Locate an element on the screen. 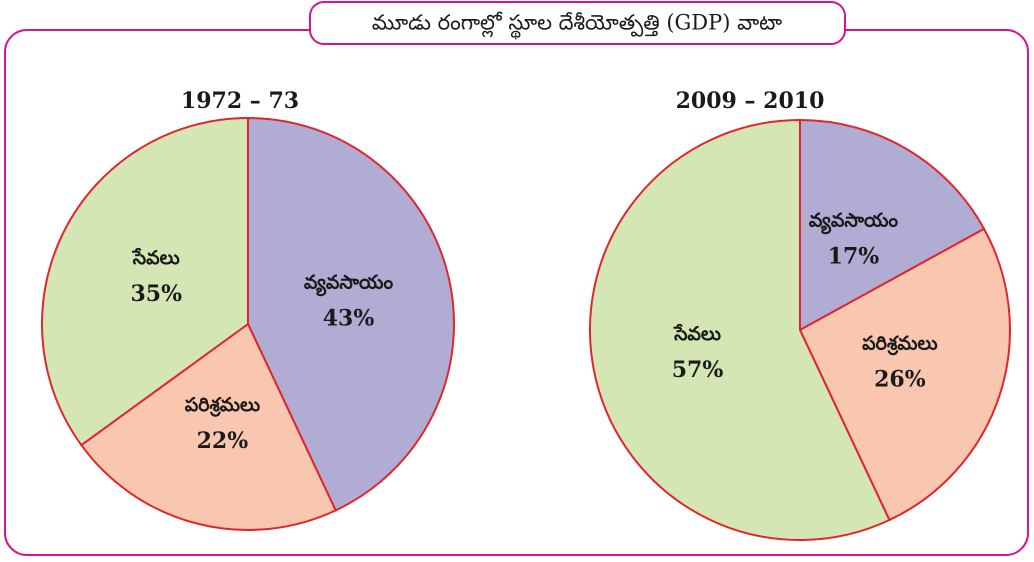 The image size is (1034, 562). title-box is located at coordinates (577, 23).